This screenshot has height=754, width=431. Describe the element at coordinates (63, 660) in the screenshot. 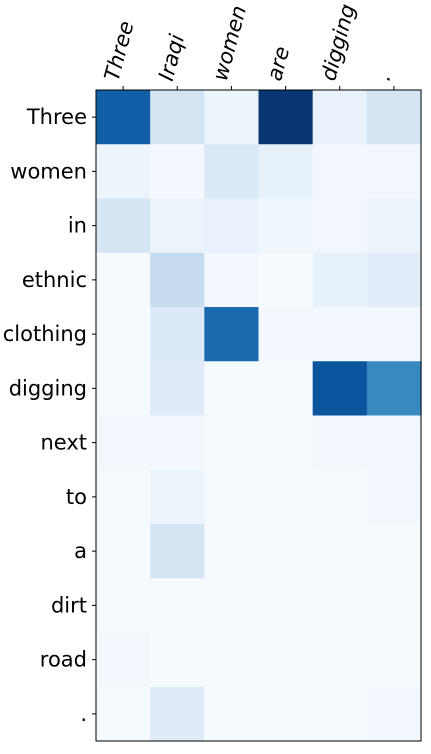

I see `y-tick-label-10: road` at that location.